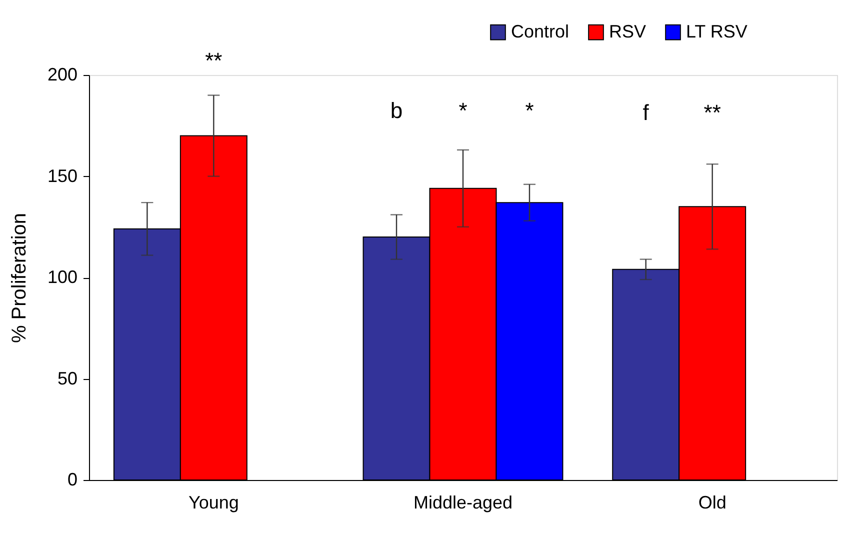  What do you see at coordinates (62, 74) in the screenshot?
I see `y-tick-label: 200` at bounding box center [62, 74].